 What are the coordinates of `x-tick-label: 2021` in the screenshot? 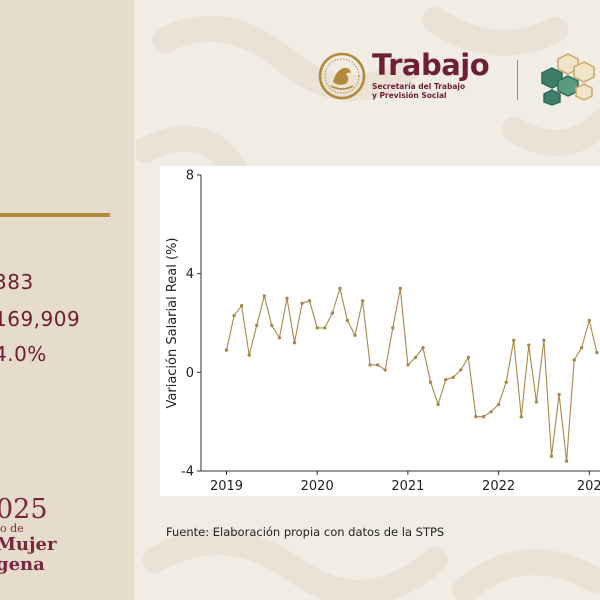 It's located at (407, 486).